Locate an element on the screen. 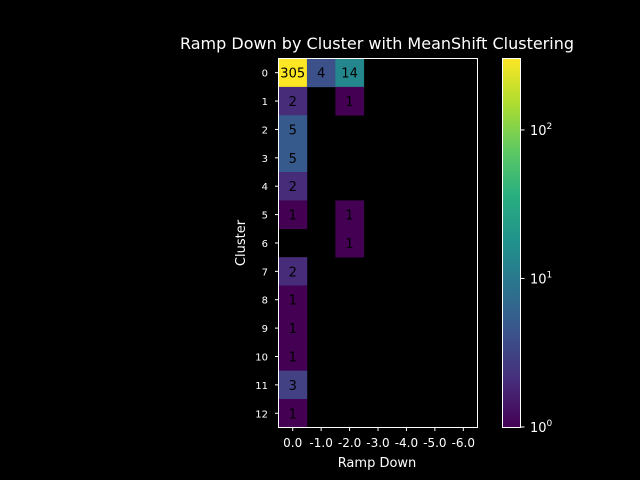 This screenshot has height=480, width=640. cell-value-label: 14 is located at coordinates (349, 74).